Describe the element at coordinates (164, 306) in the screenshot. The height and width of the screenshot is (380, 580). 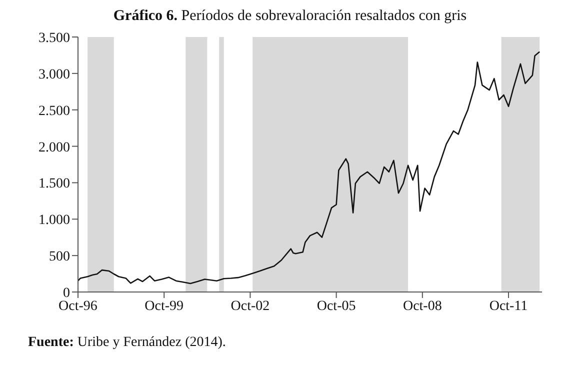
I see `x-tick-label: Oct-99` at that location.